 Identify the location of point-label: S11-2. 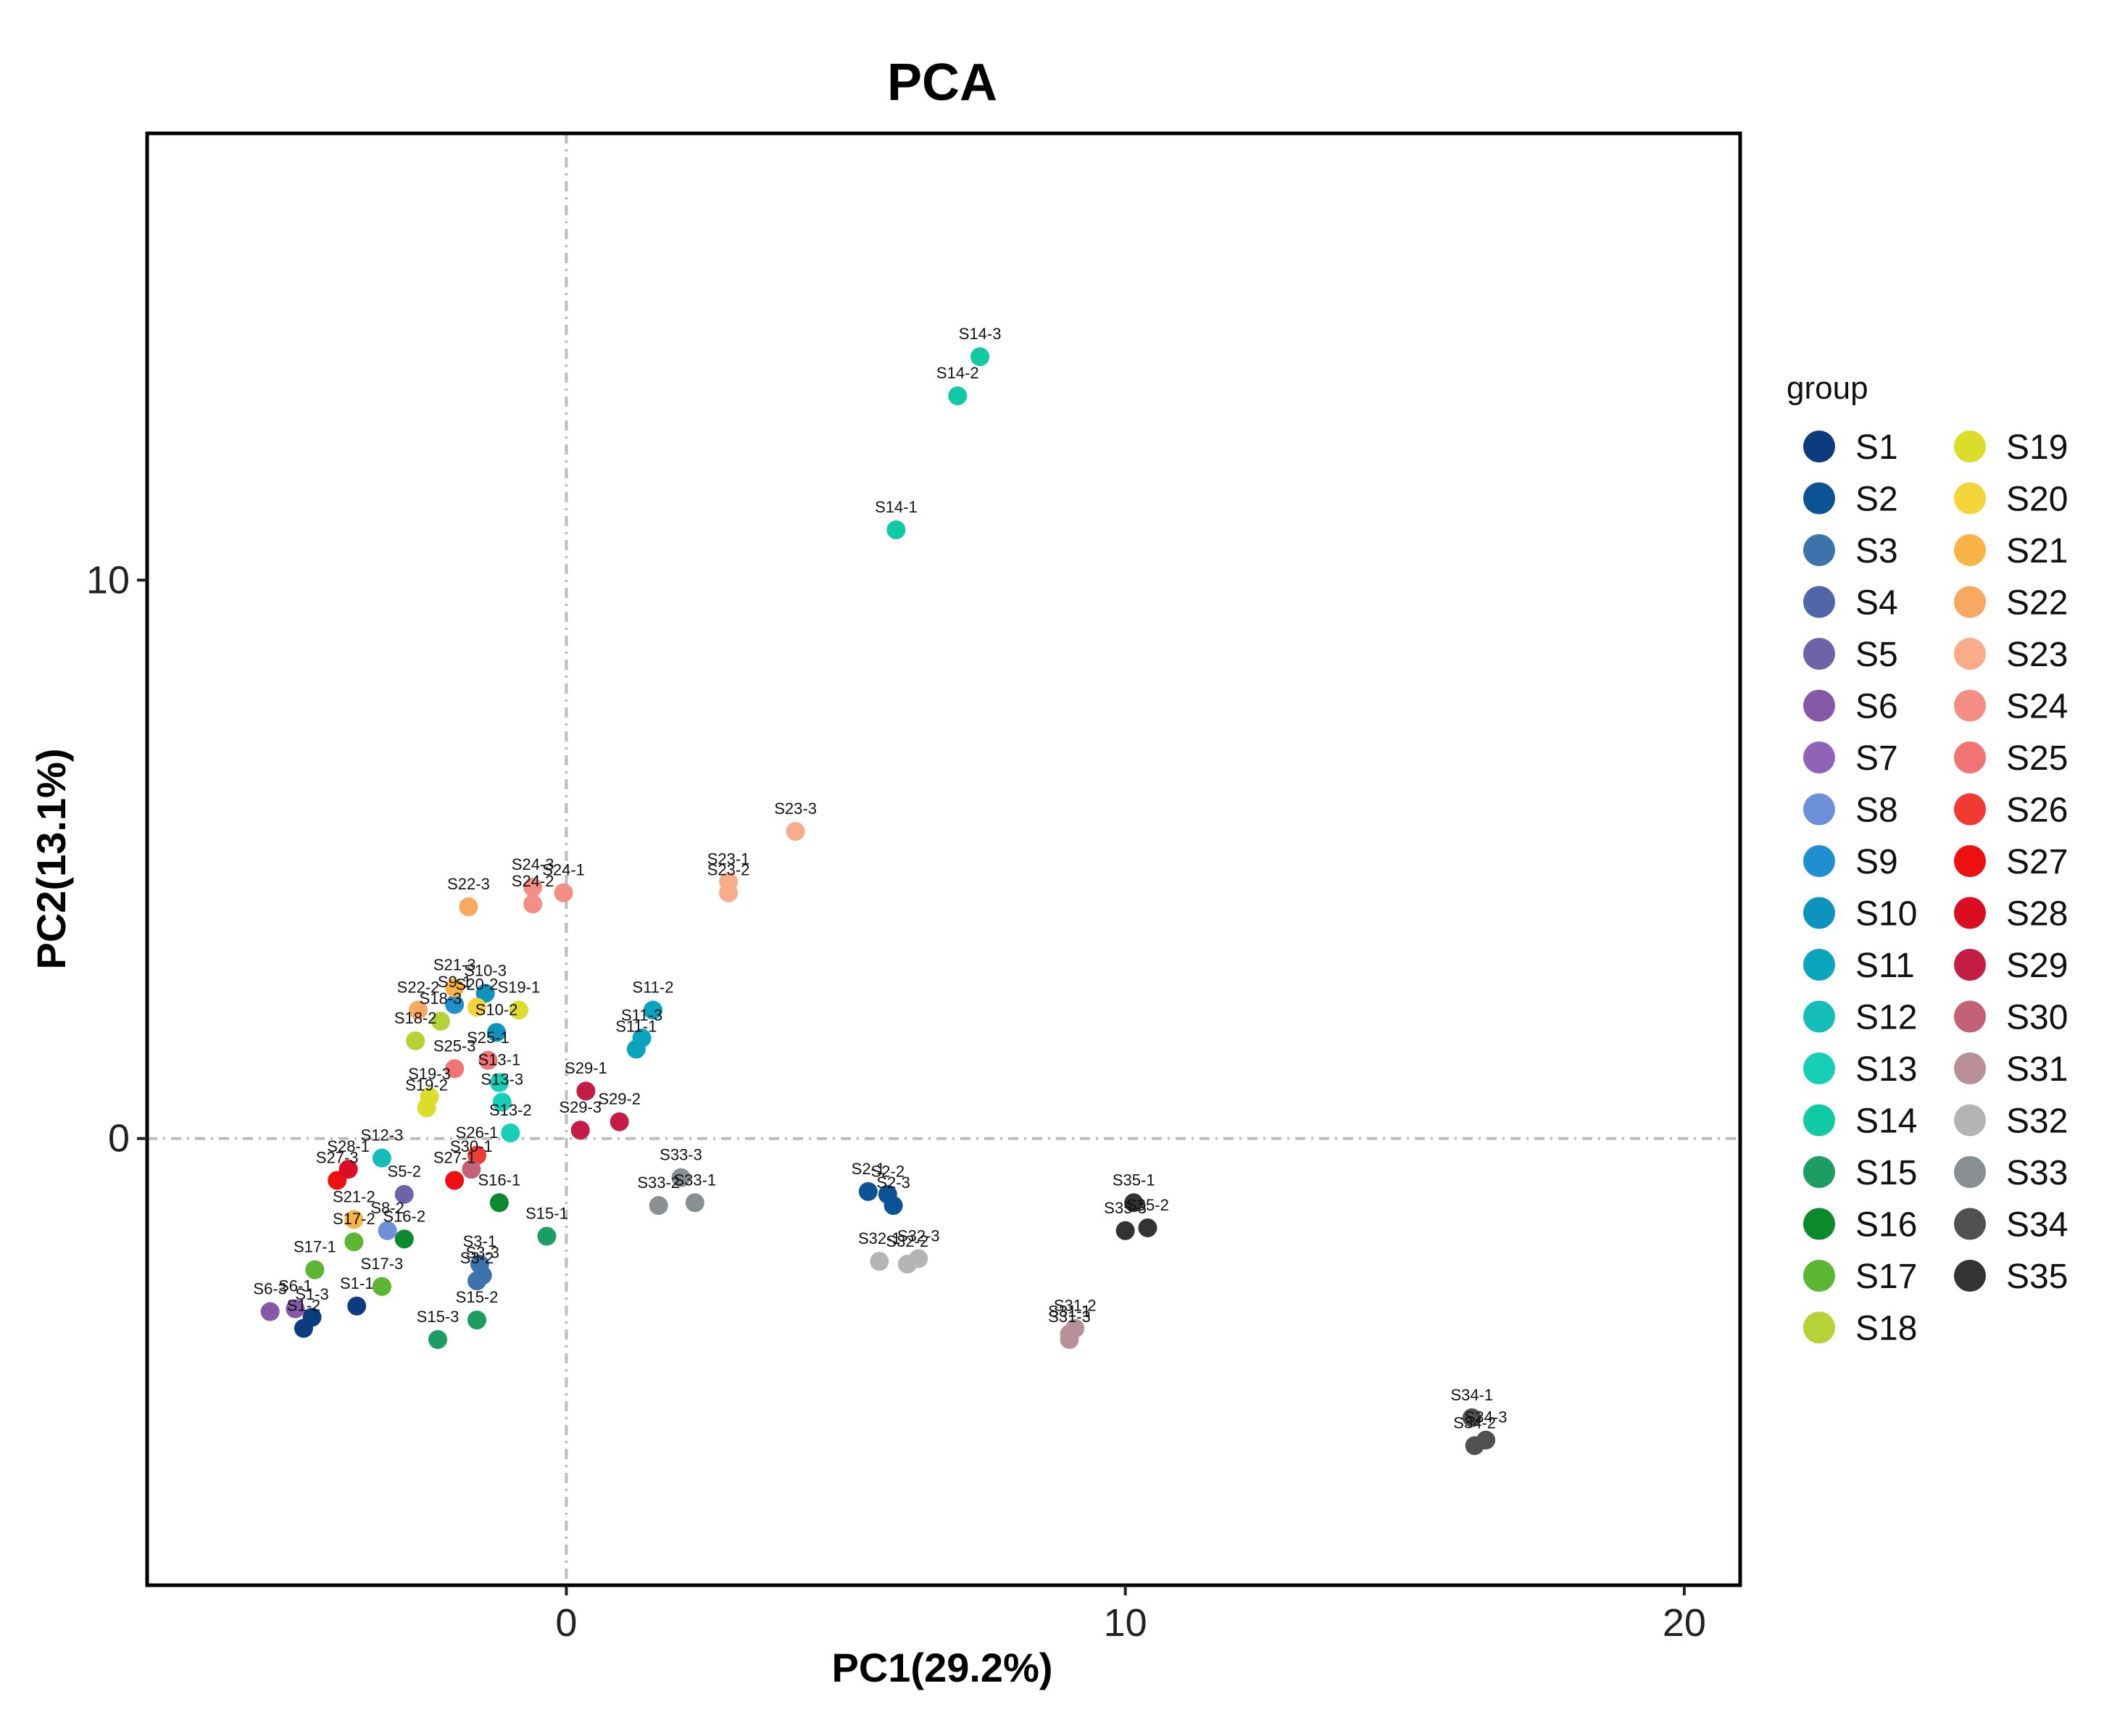
(653, 988).